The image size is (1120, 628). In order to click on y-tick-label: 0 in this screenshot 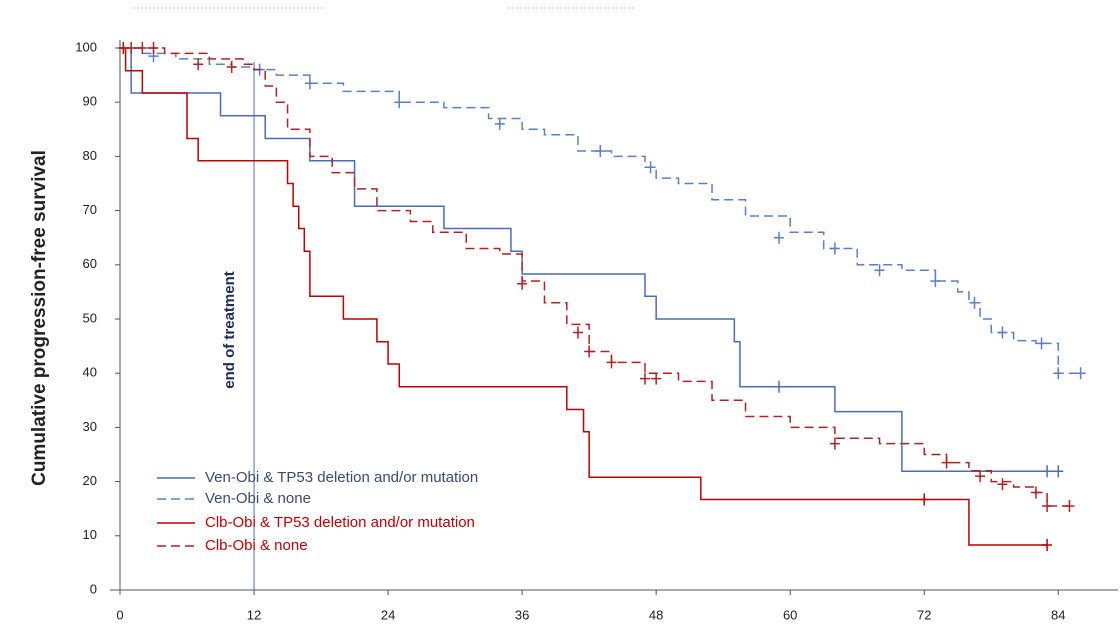, I will do `click(93, 588)`.